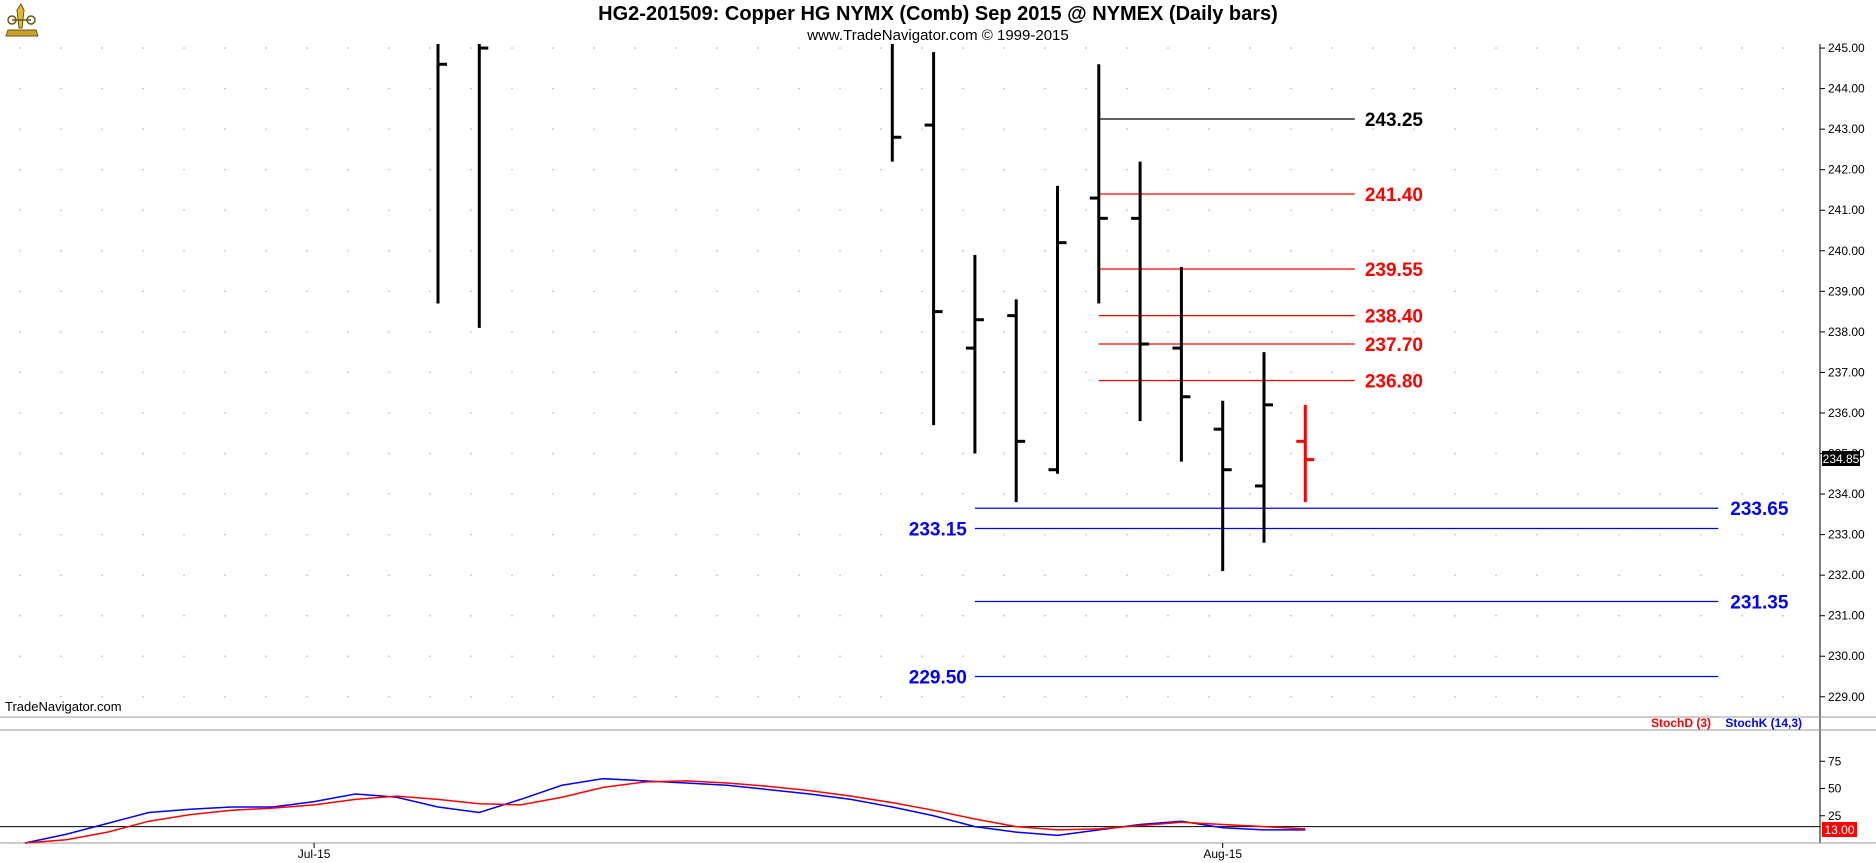 Image resolution: width=1876 pixels, height=863 pixels. Describe the element at coordinates (1763, 723) in the screenshot. I see `legend-stoch-k: StochK (14,3)` at that location.